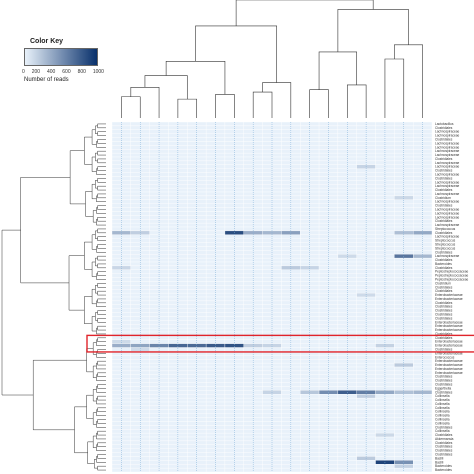  I want to click on row-label: Enterococcus, so click(445, 357).